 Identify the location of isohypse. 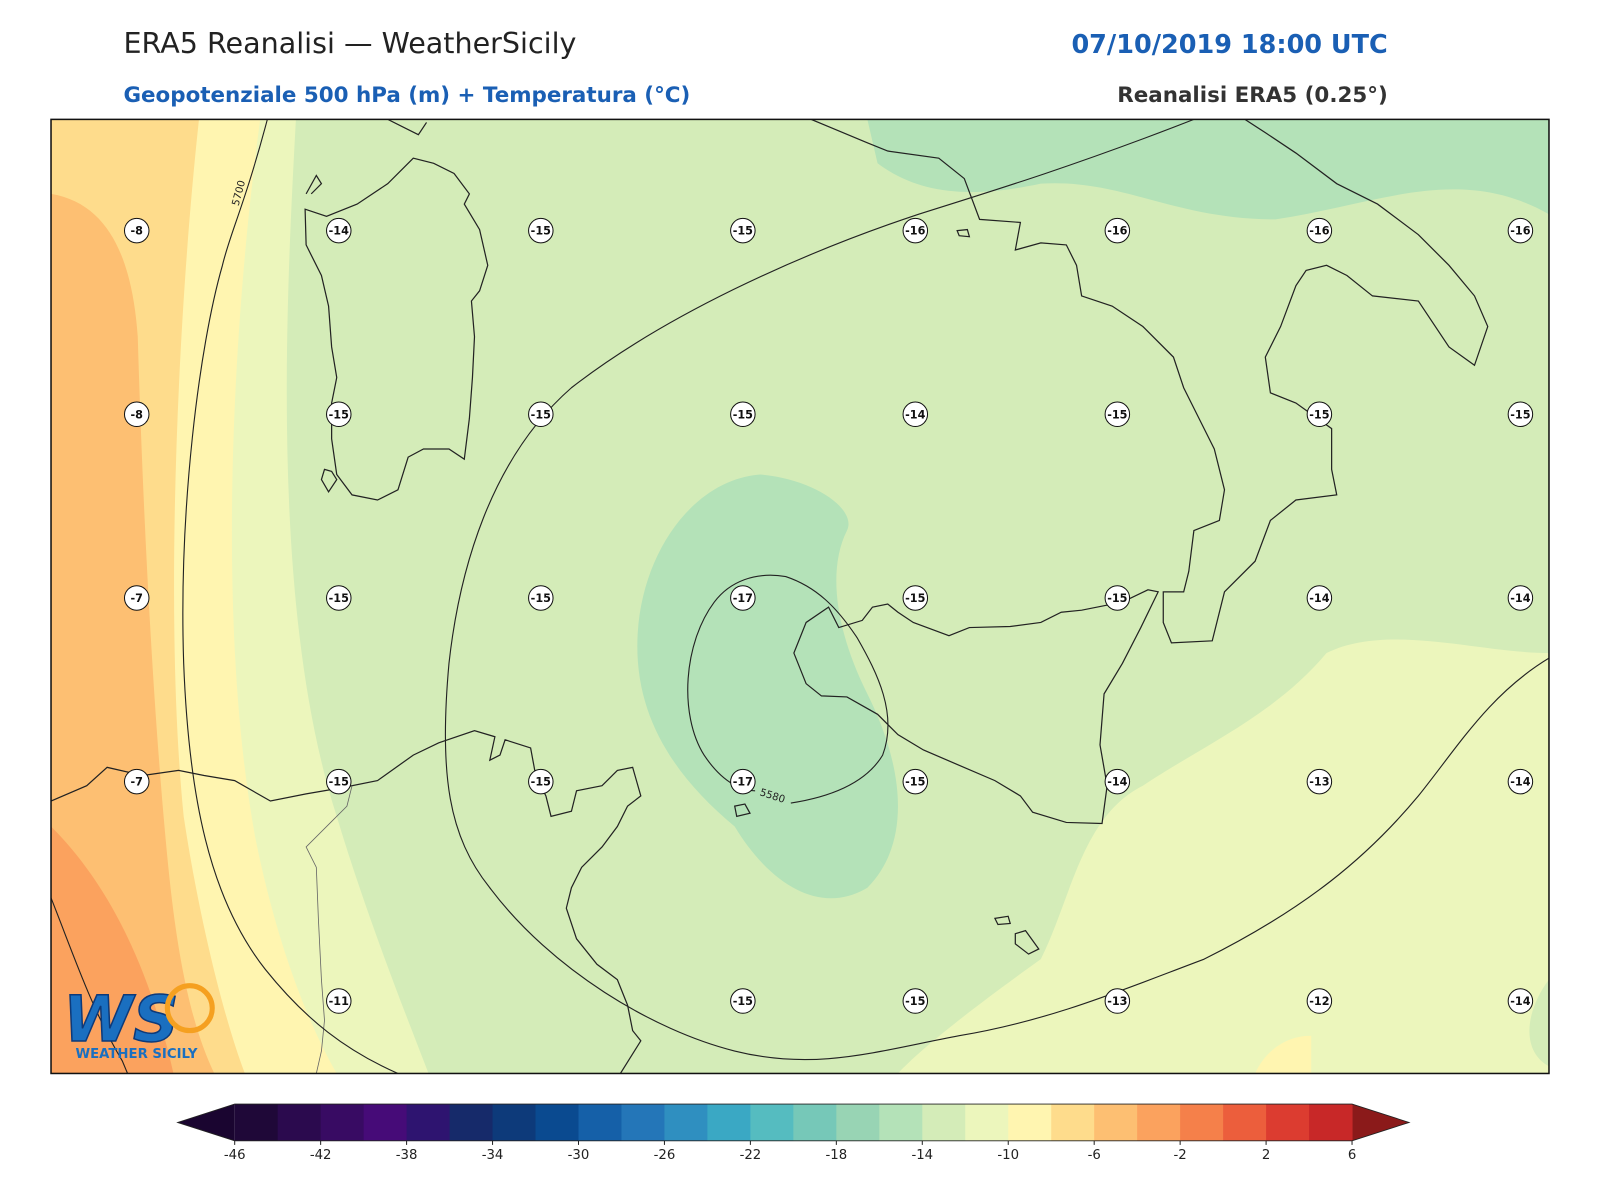
(90, 985).